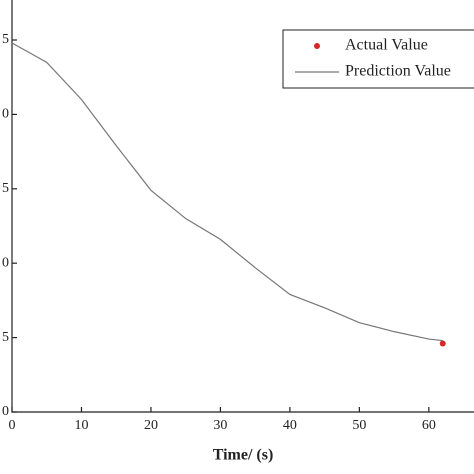  What do you see at coordinates (442, 343) in the screenshot?
I see `data-point` at bounding box center [442, 343].